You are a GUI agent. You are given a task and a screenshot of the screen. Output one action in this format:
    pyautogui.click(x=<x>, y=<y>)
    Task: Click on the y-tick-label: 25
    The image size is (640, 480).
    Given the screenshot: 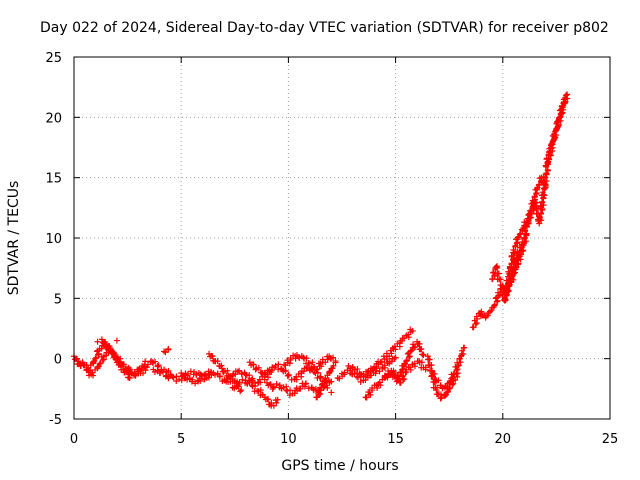 What is the action you would take?
    pyautogui.click(x=53, y=58)
    